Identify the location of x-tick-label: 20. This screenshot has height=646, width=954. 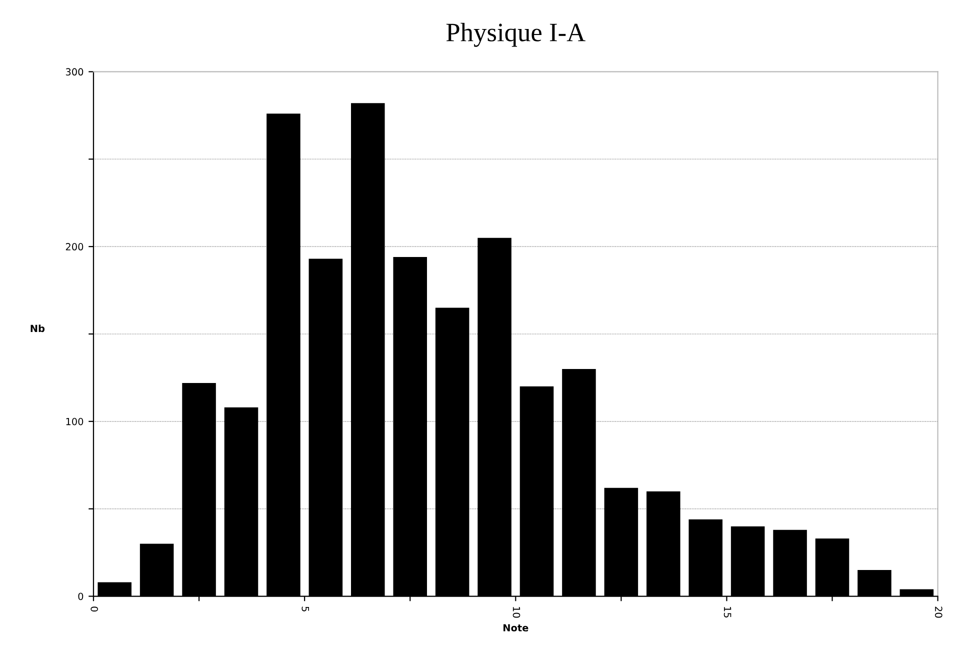
(938, 612).